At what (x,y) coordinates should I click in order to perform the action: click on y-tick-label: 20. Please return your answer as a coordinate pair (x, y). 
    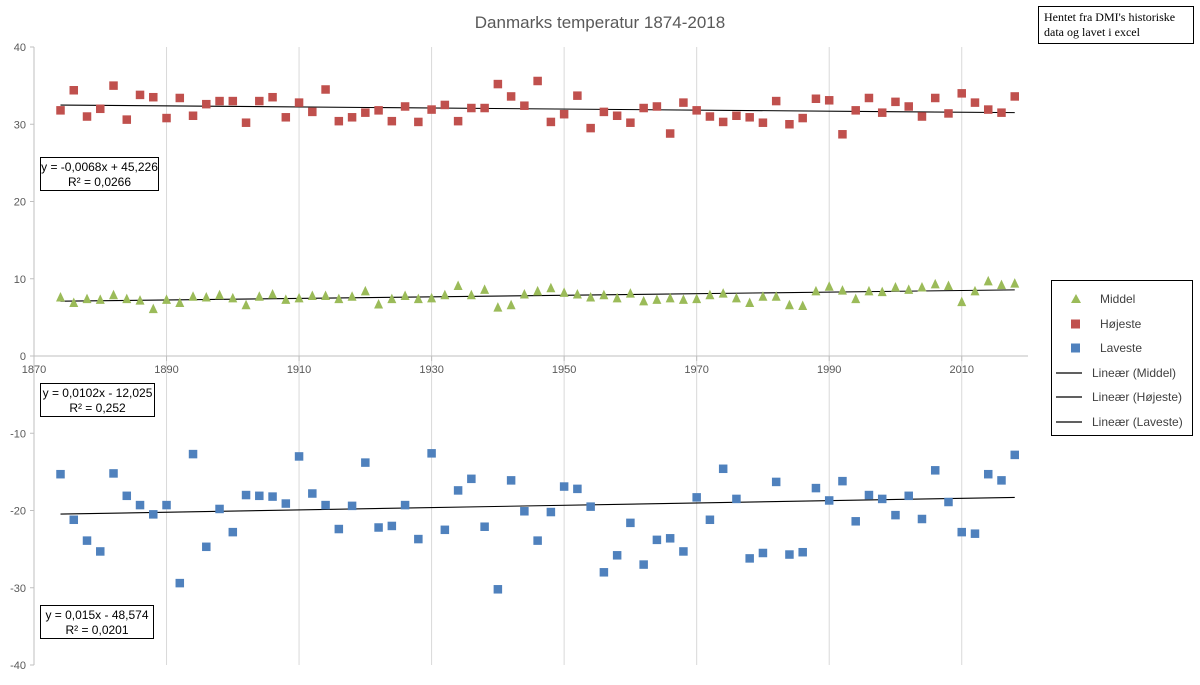
    Looking at the image, I should click on (20, 203).